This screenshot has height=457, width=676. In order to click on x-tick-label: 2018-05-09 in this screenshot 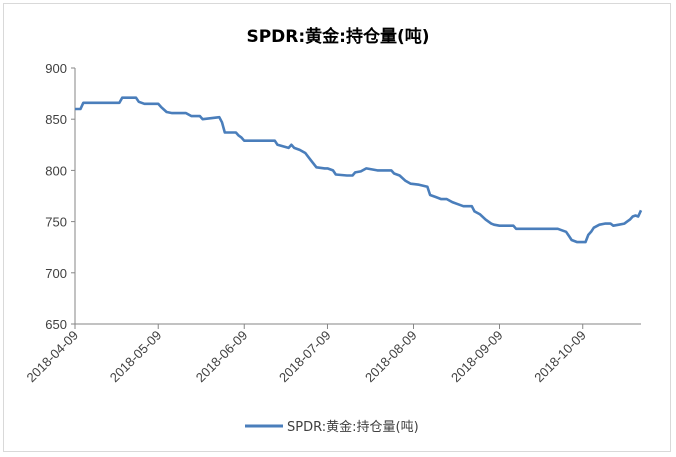, I will do `click(136, 357)`.